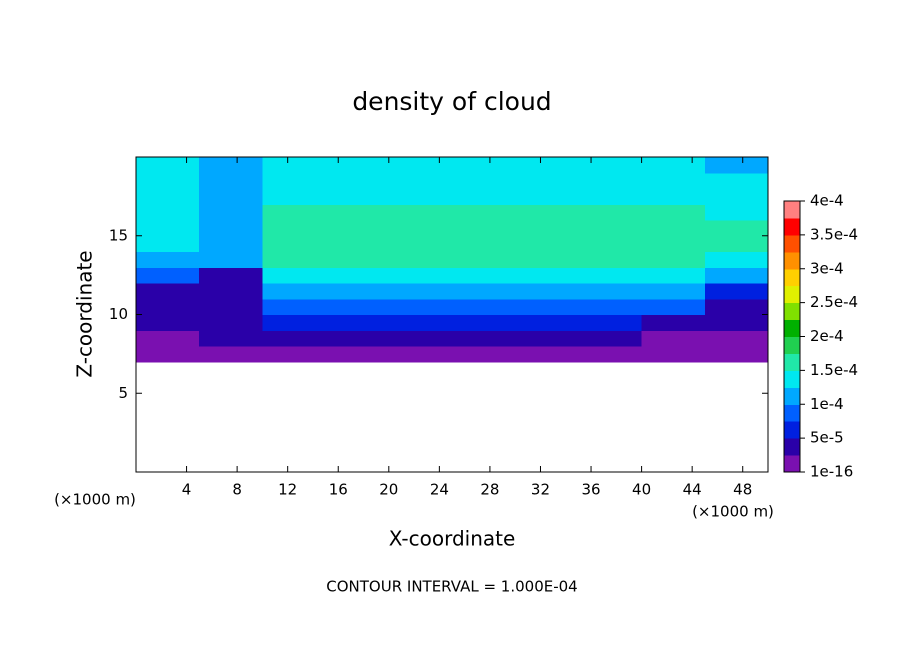 Image resolution: width=904 pixels, height=654 pixels. I want to click on x-tick-label: 4, so click(187, 490).